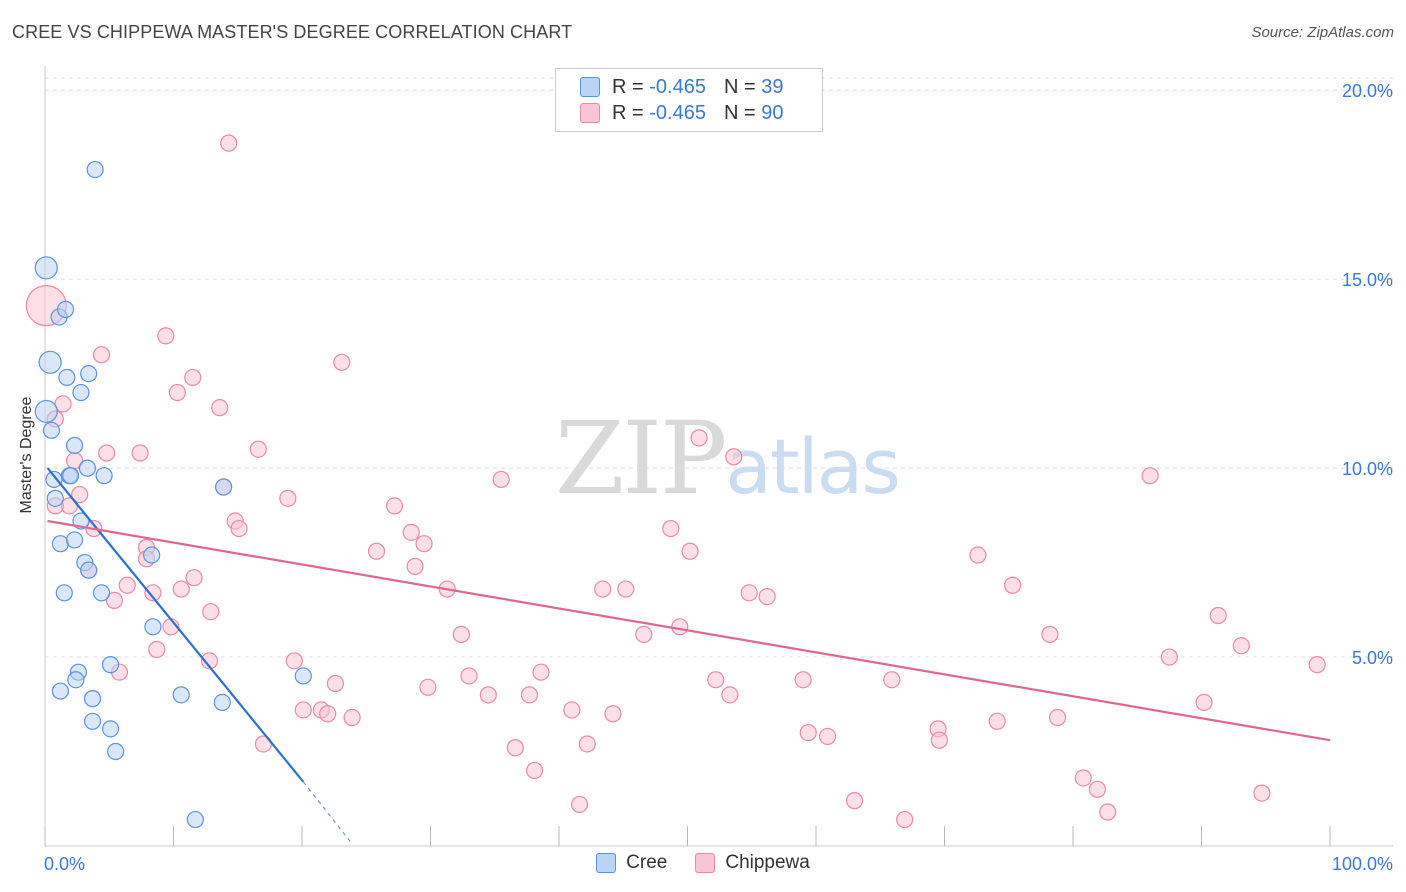 The height and width of the screenshot is (892, 1406). What do you see at coordinates (64, 864) in the screenshot?
I see `x-tick-label: 0.0%` at bounding box center [64, 864].